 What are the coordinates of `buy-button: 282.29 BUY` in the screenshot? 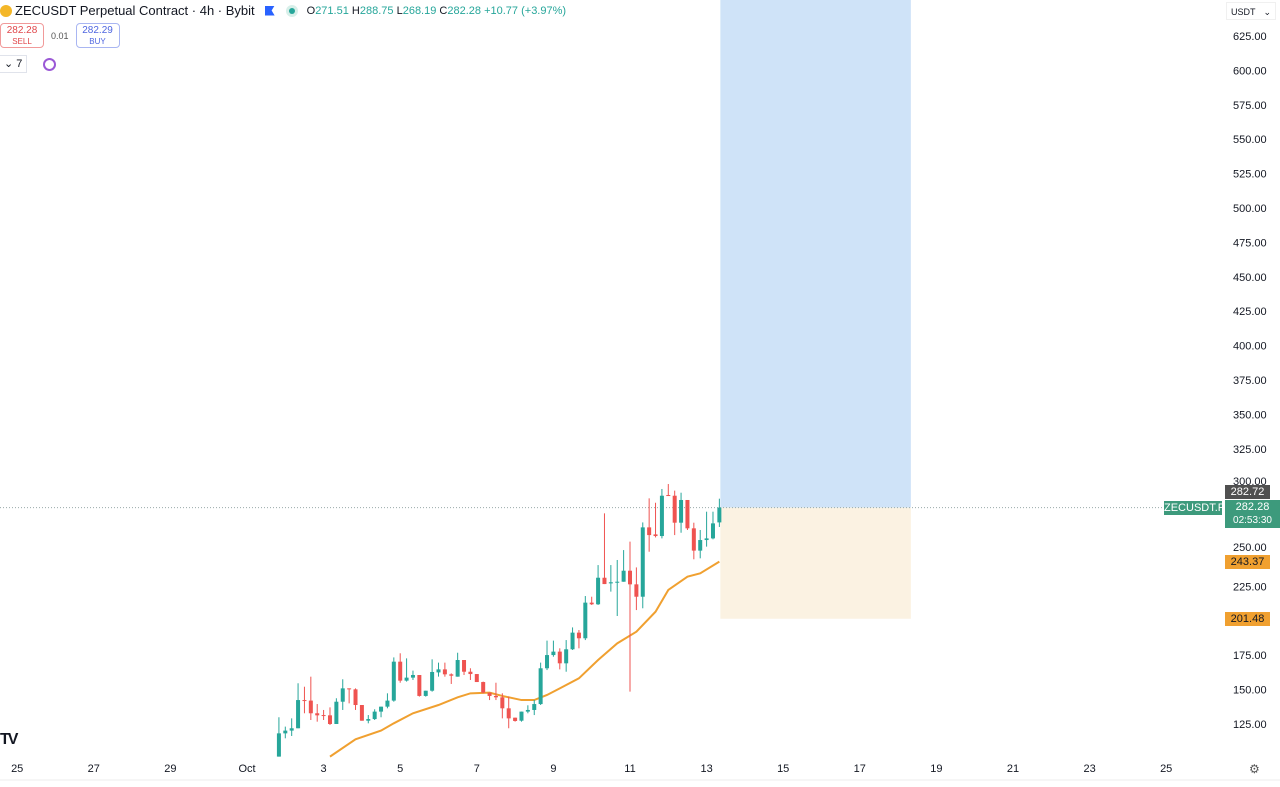 It's located at (97, 35).